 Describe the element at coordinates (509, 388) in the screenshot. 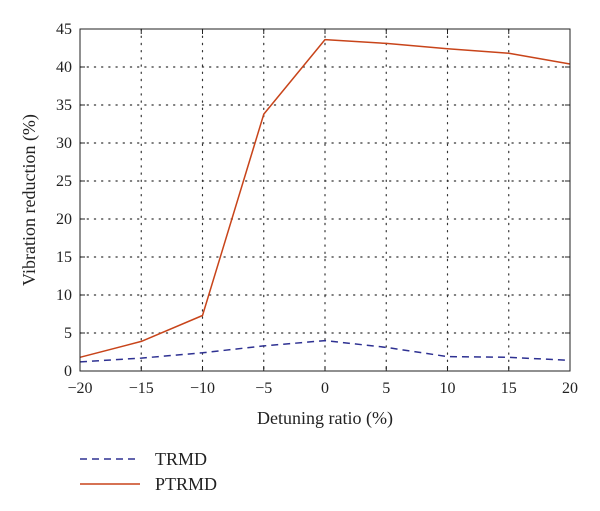

I see `x-tick-label: 15` at that location.